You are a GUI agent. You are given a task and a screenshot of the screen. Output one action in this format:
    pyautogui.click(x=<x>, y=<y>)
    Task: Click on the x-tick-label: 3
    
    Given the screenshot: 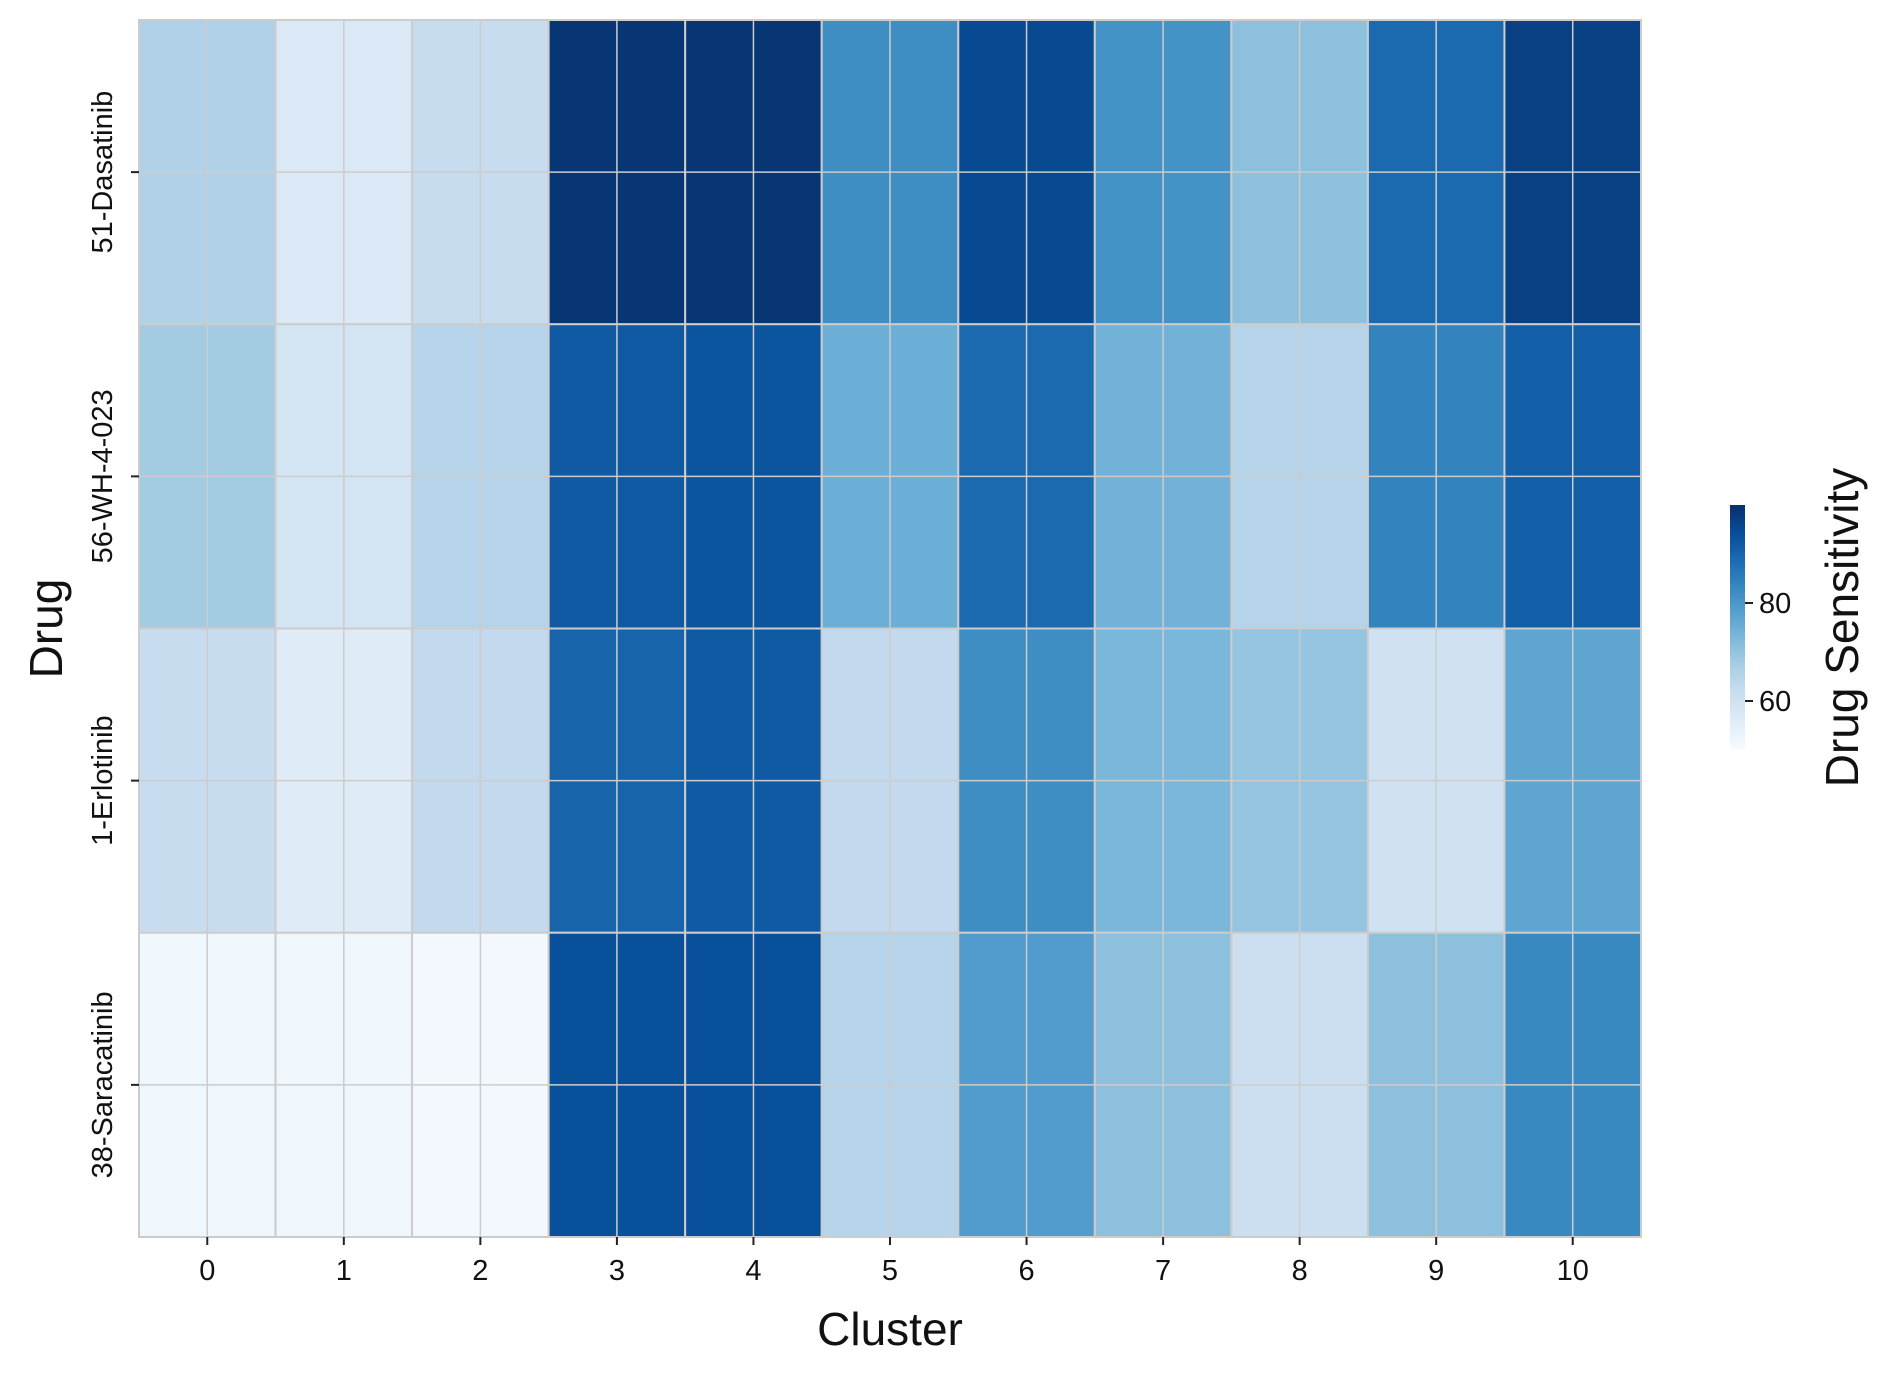 What is the action you would take?
    pyautogui.click(x=617, y=1271)
    